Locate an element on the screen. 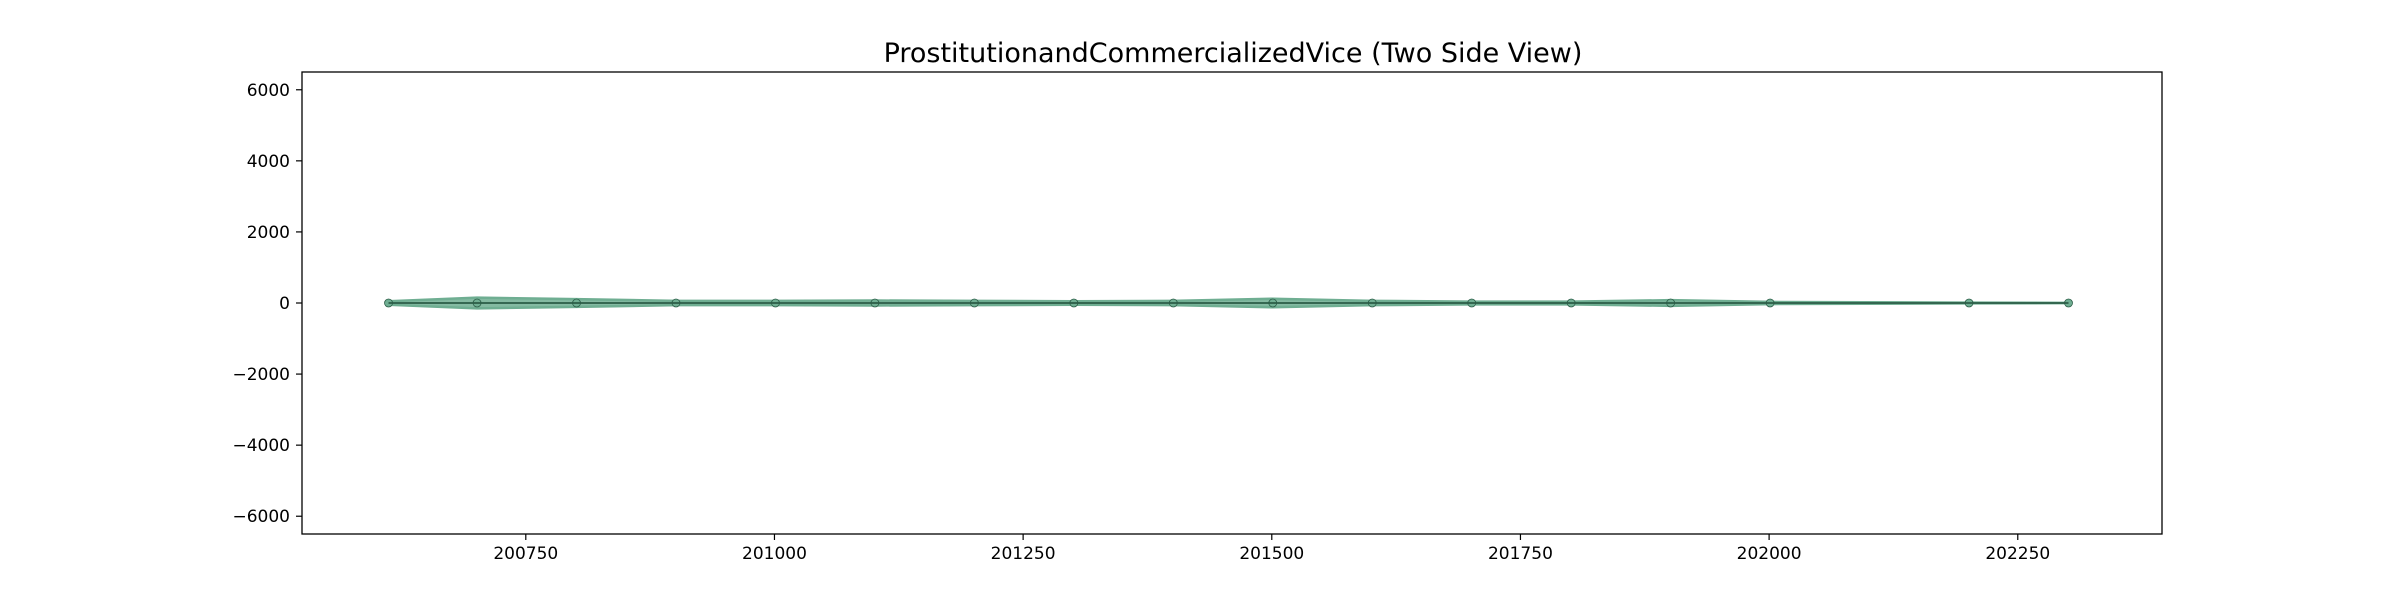 The height and width of the screenshot is (600, 2400). y-tick-label: 2000 is located at coordinates (268, 233).